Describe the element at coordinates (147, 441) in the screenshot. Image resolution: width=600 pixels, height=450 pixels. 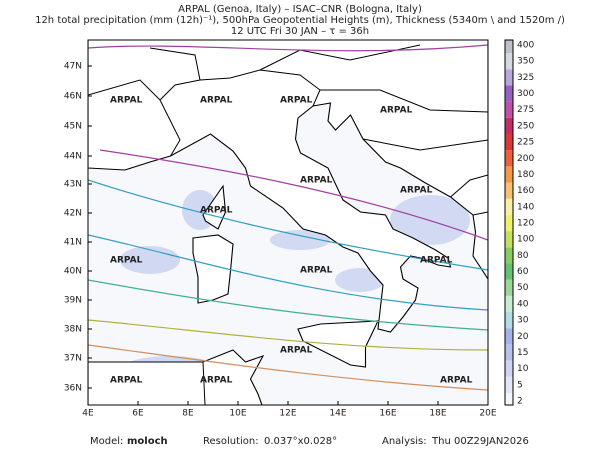
I see `footer-value: moloch` at that location.